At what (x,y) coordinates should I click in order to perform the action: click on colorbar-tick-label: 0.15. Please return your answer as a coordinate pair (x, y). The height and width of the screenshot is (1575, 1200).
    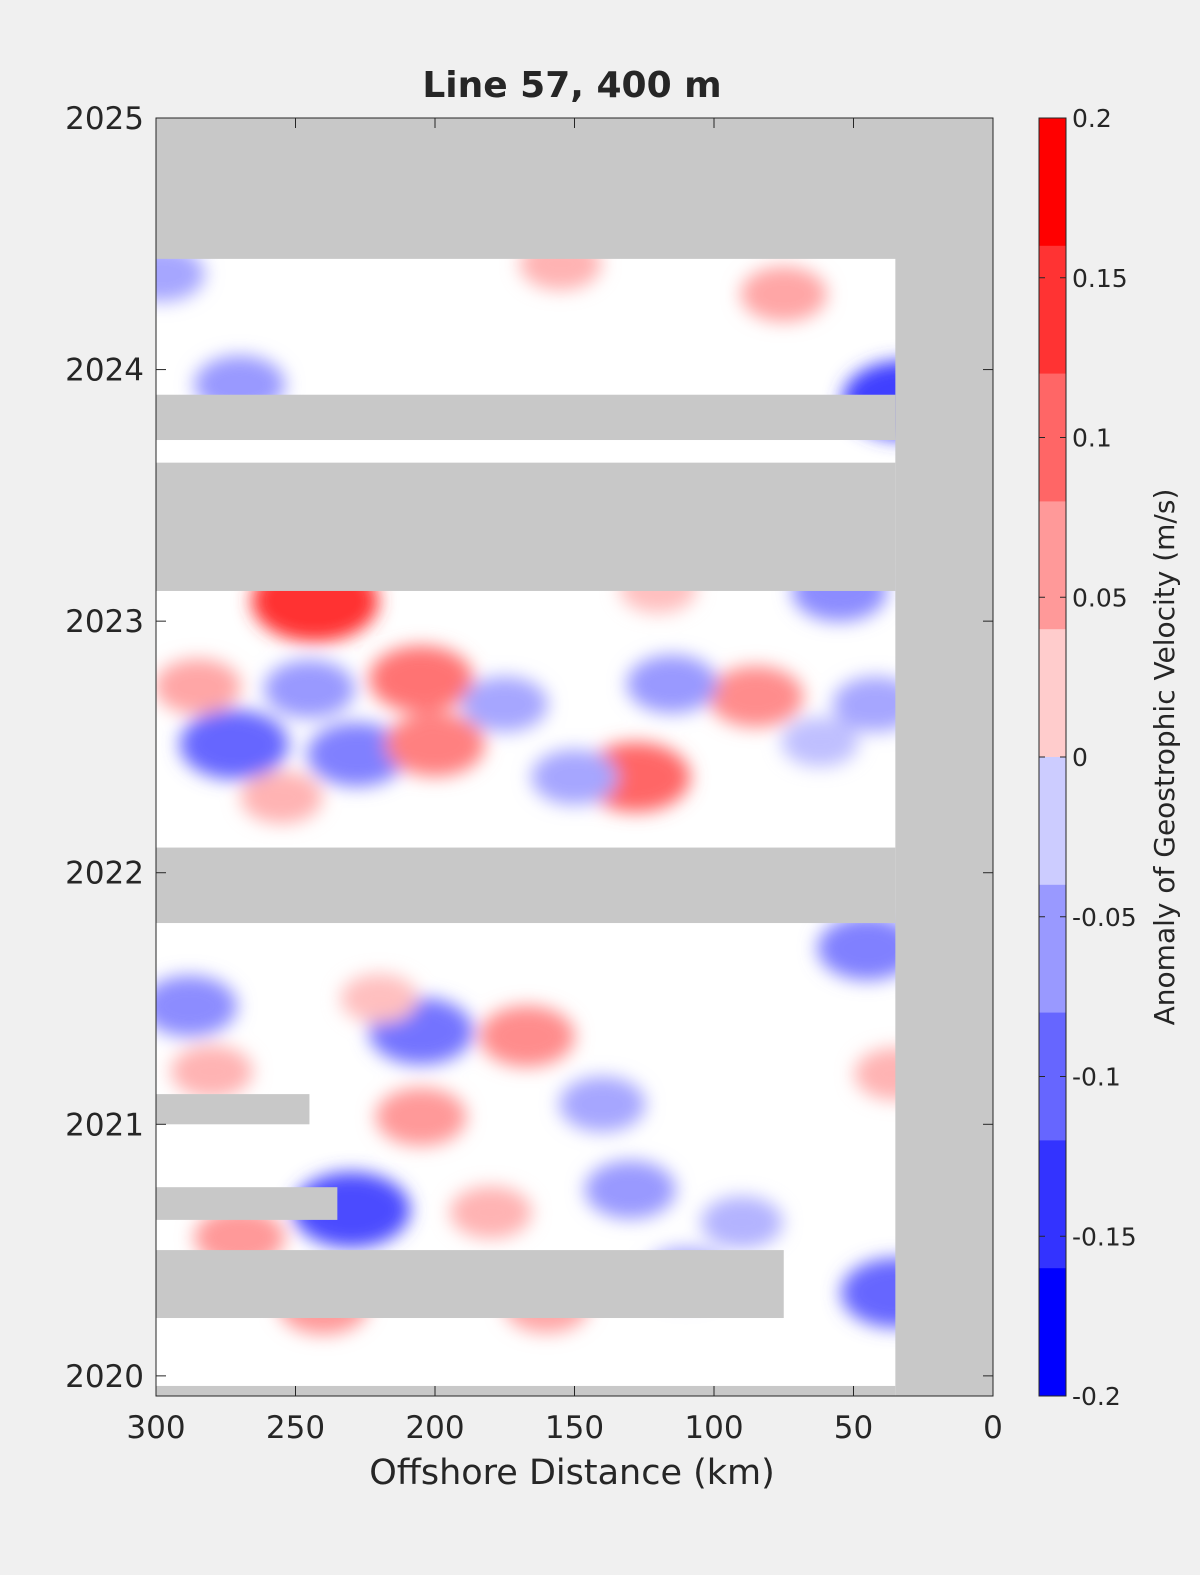
    Looking at the image, I should click on (1100, 278).